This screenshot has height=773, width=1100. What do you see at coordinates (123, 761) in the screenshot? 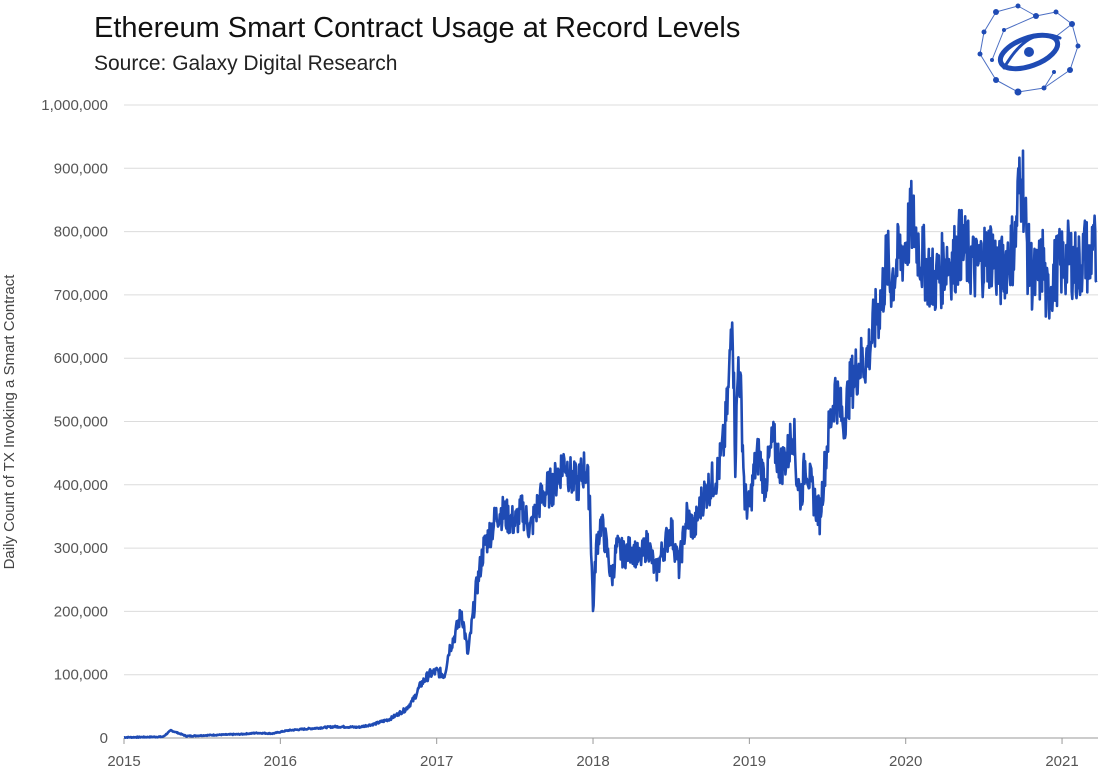
I see `x-tick-label: 2015` at bounding box center [123, 761].